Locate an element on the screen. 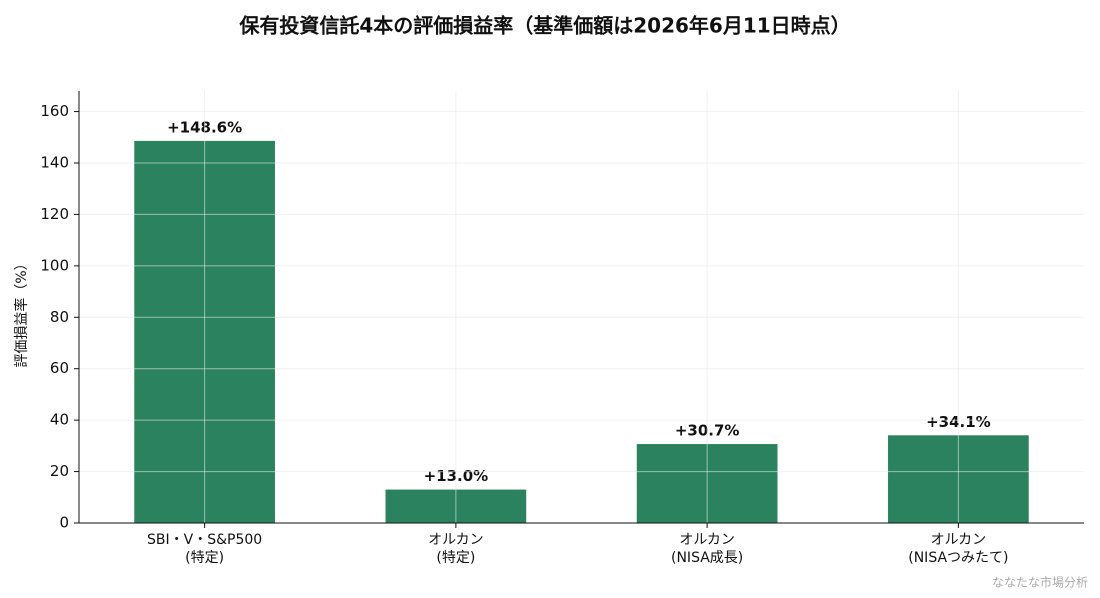 The image size is (1100, 598). x-tick-label: (NISA成長) is located at coordinates (707, 558).